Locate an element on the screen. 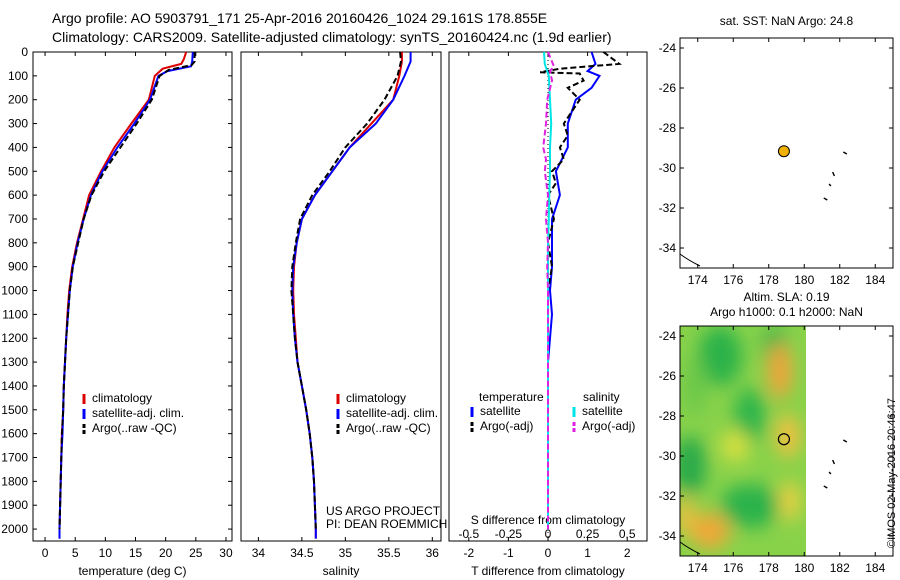 The height and width of the screenshot is (580, 900). project-line1: US ARGO PROJECT is located at coordinates (383, 511).